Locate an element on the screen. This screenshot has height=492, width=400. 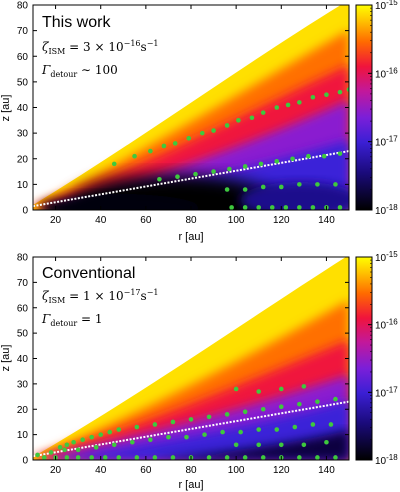
annotation-zeta: ζISM = 3 × 10−16s−1 is located at coordinates (100, 47).